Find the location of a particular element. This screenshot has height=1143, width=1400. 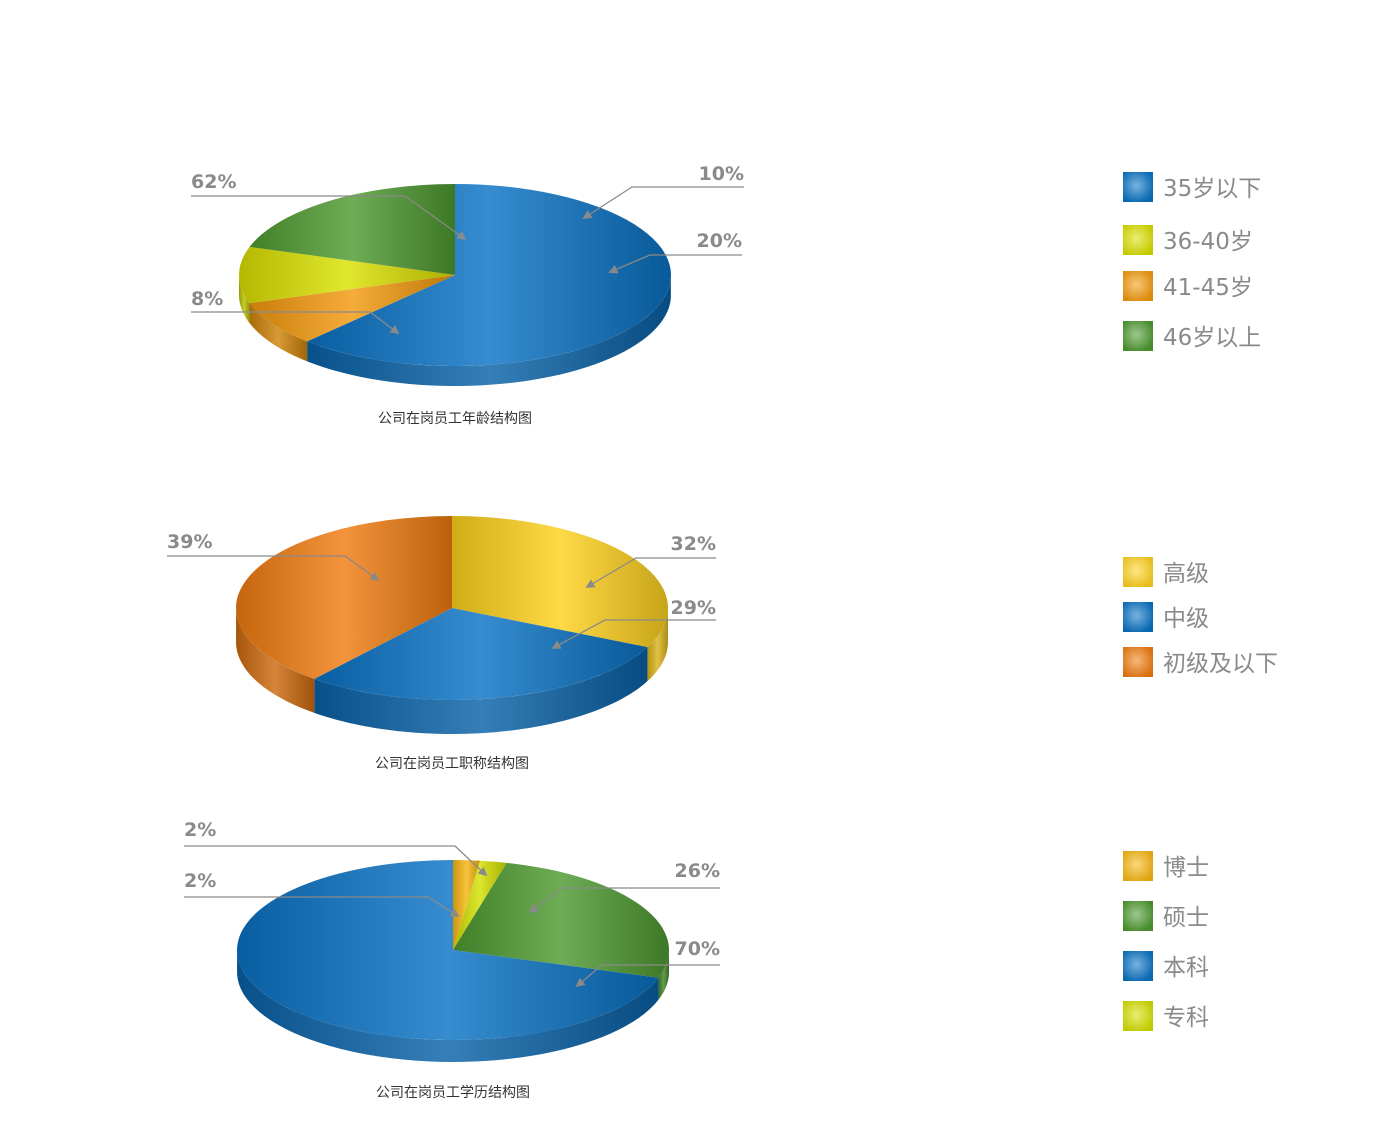

legend-item: 硕士 is located at coordinates (1166, 916).